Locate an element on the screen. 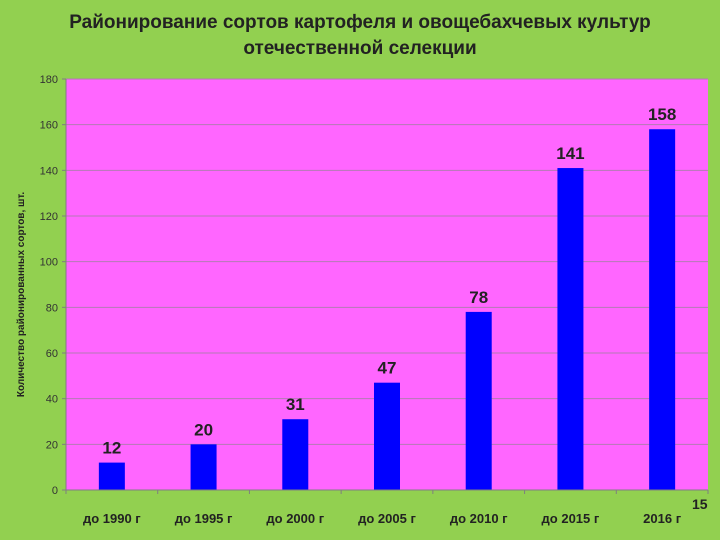 This screenshot has height=540, width=720. y-axis-ticks: 0 20 40 60 80 100 120 140 160 180 is located at coordinates (53, 285).